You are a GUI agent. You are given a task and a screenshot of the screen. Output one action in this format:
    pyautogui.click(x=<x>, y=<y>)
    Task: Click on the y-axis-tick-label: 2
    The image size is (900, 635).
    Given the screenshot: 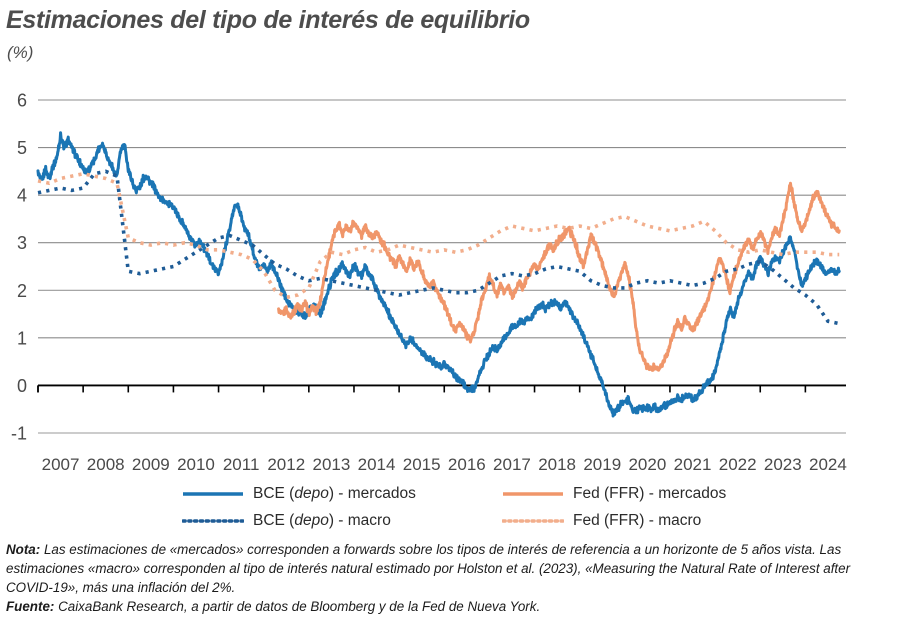 What is the action you would take?
    pyautogui.click(x=22, y=291)
    